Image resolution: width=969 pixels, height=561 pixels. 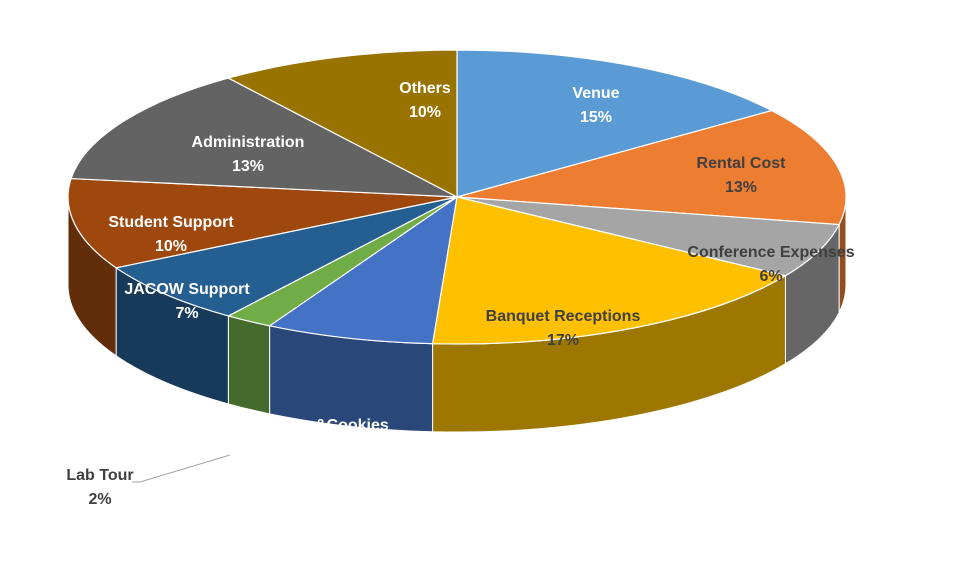 I want to click on slice-label-others: Others, so click(x=425, y=88).